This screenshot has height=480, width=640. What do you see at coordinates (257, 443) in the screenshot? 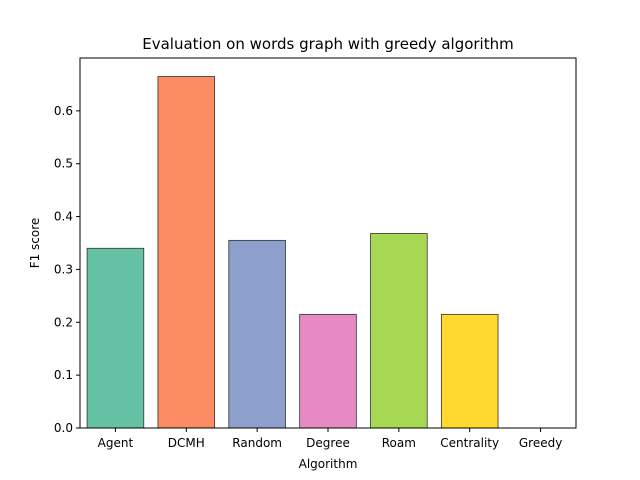
I see `x-tick-label-random: Random` at bounding box center [257, 443].